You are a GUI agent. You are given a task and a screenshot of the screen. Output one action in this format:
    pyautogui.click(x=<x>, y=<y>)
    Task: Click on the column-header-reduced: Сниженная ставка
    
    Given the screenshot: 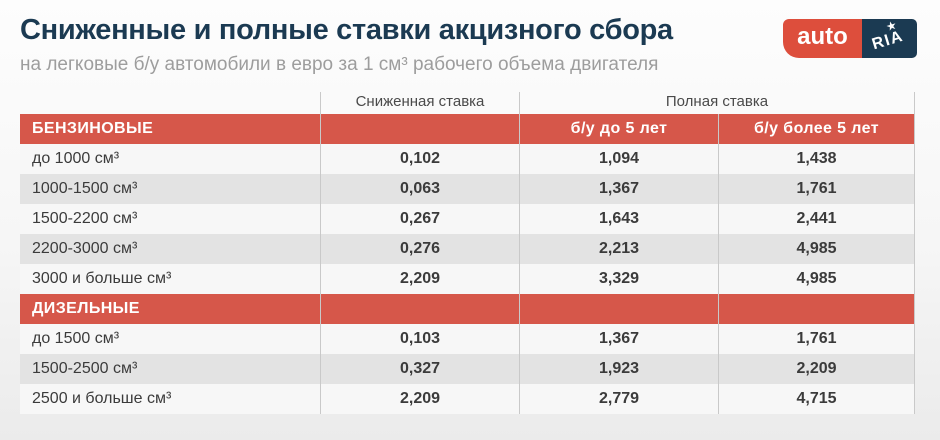 What is the action you would take?
    pyautogui.click(x=419, y=103)
    